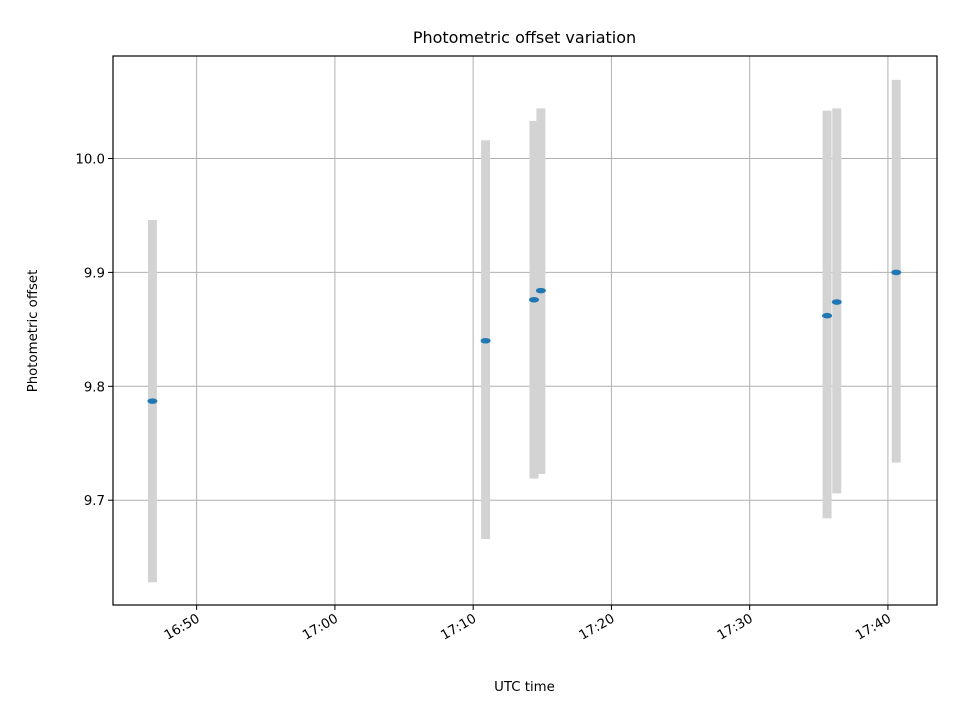 The width and height of the screenshot is (960, 720). What do you see at coordinates (33, 331) in the screenshot?
I see `y-axis-label: Photometric offset` at bounding box center [33, 331].